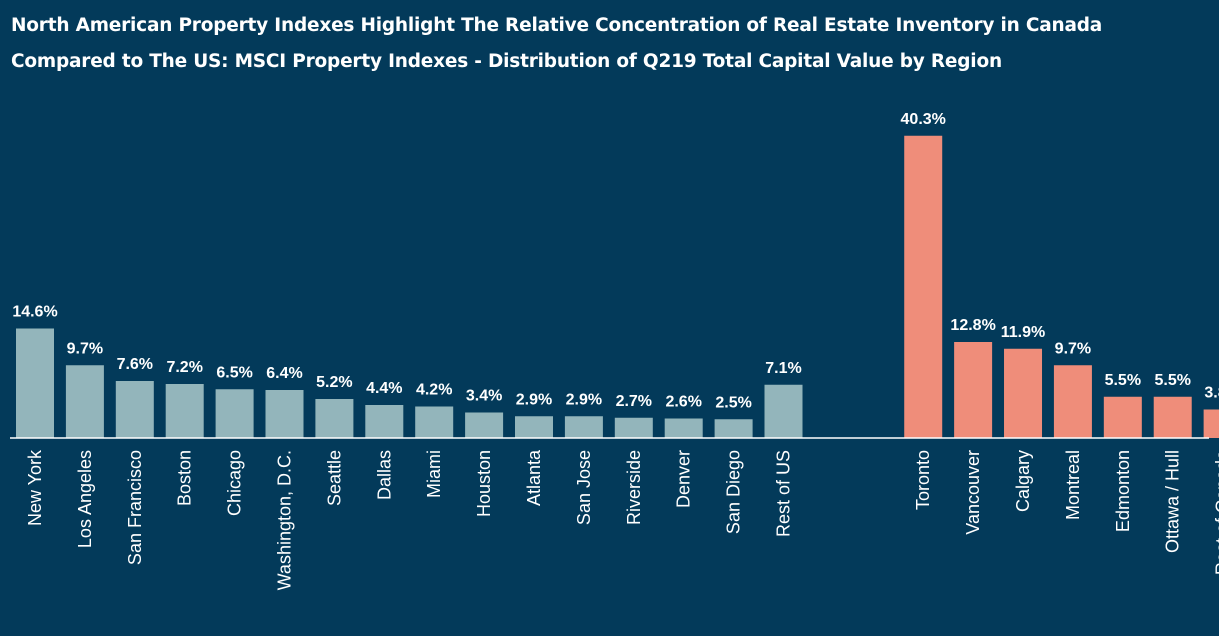  Describe the element at coordinates (1072, 401) in the screenshot. I see `bar-montreal` at that location.